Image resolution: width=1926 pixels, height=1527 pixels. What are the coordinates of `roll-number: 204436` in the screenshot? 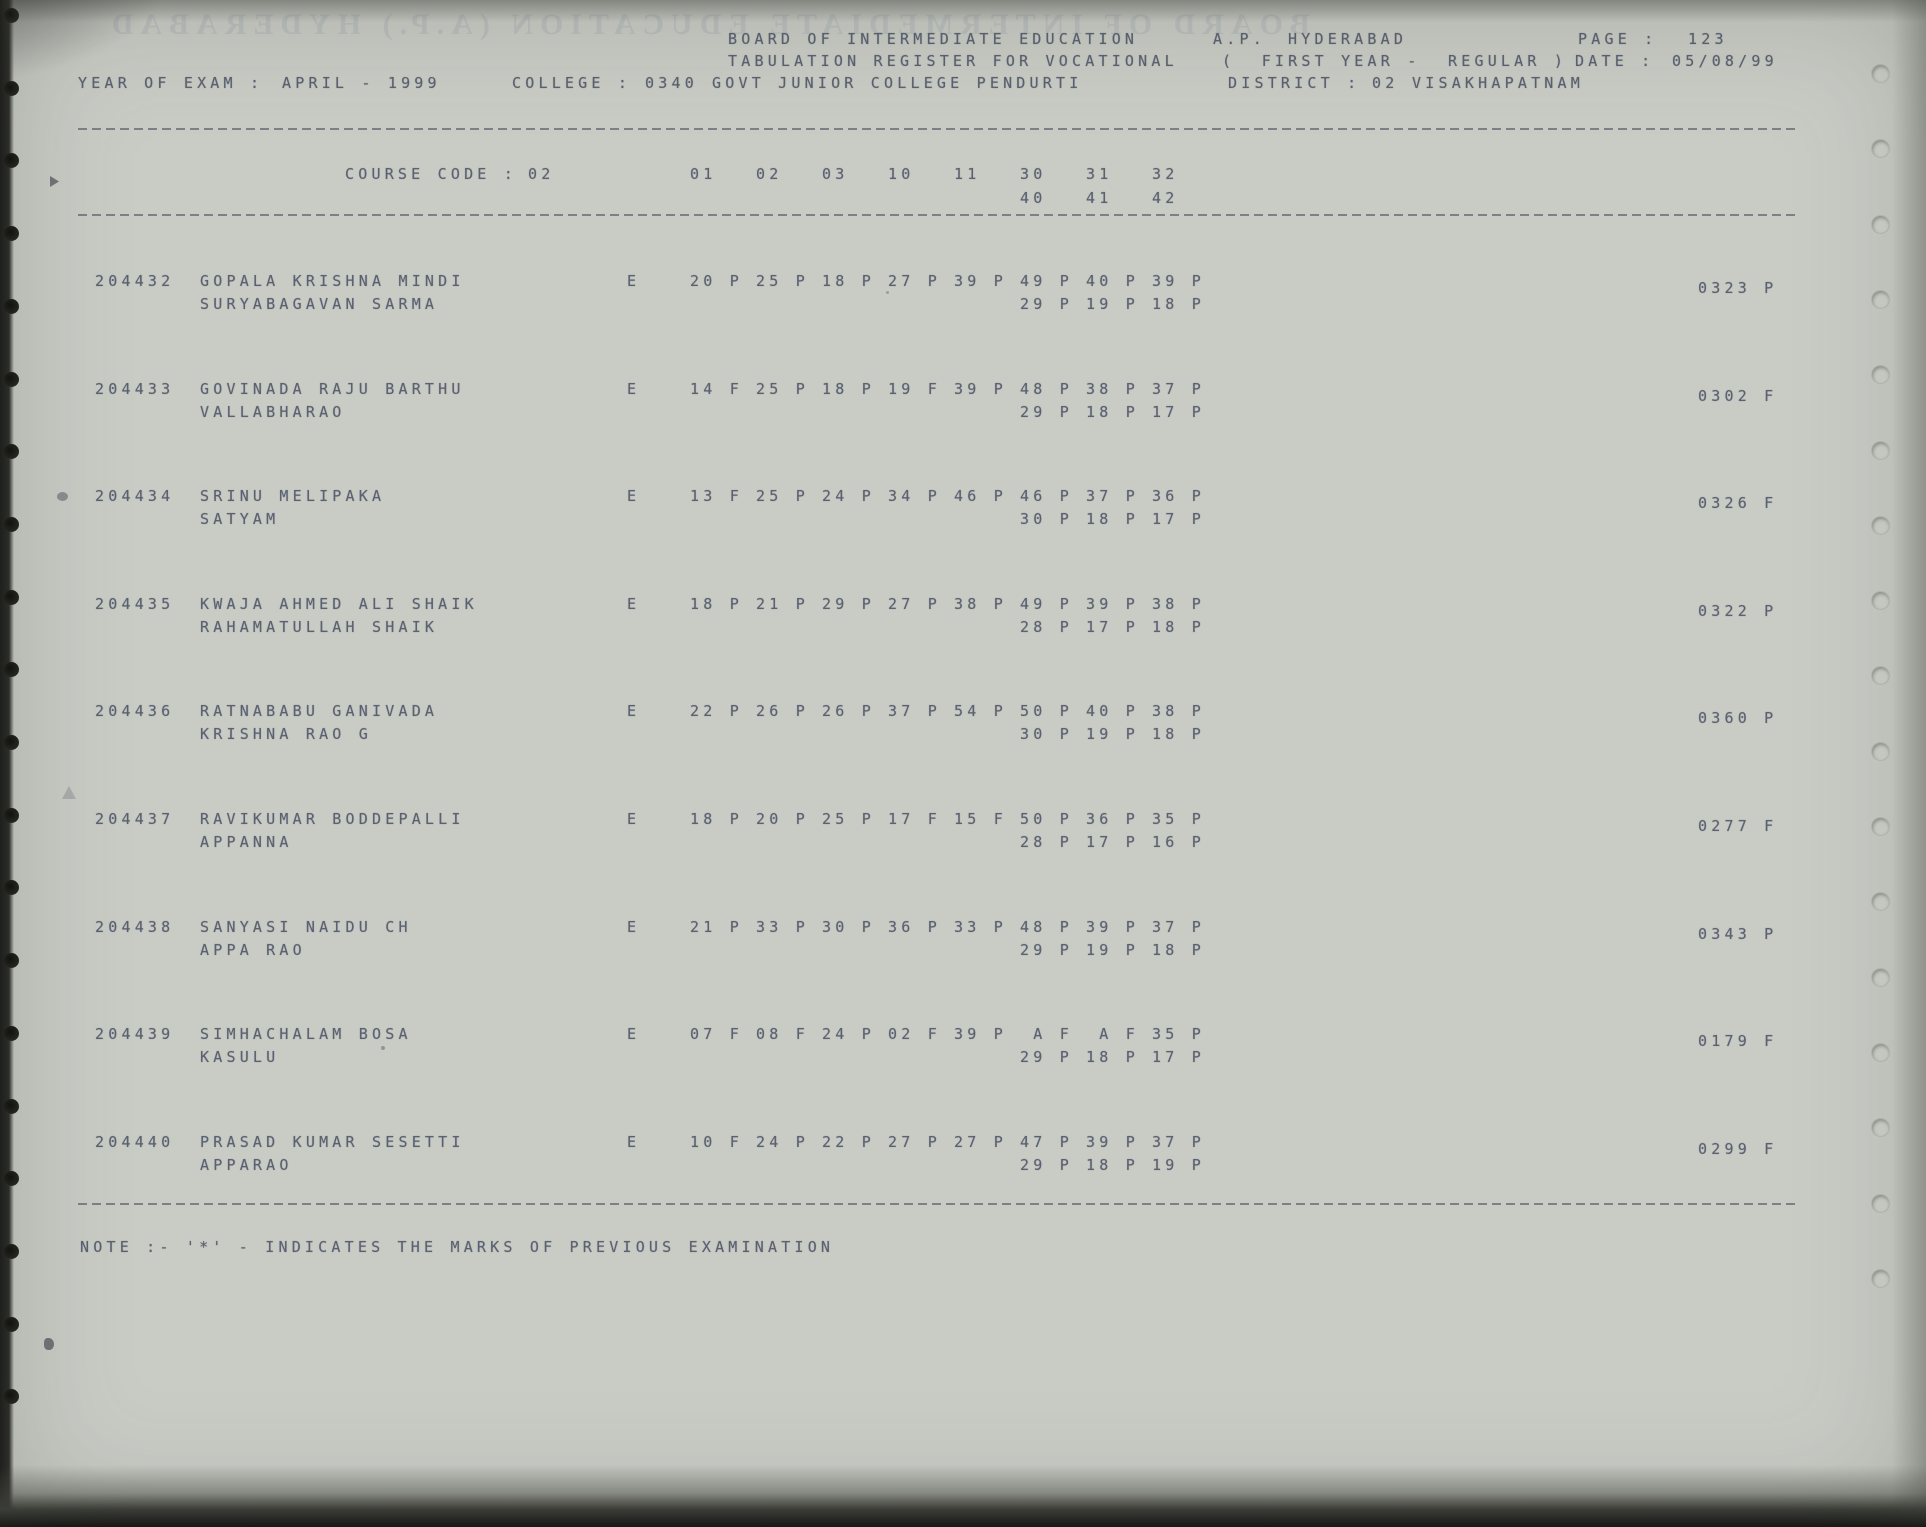 It's located at (135, 711).